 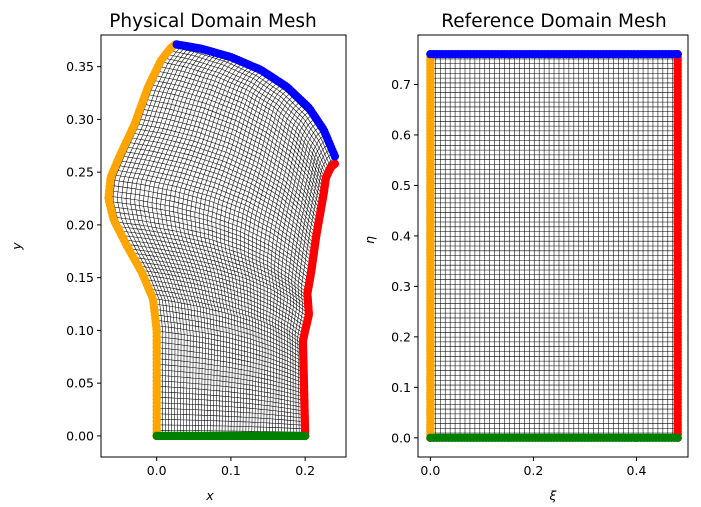 What do you see at coordinates (553, 495) in the screenshot?
I see `reference-xlabel: ξ` at bounding box center [553, 495].